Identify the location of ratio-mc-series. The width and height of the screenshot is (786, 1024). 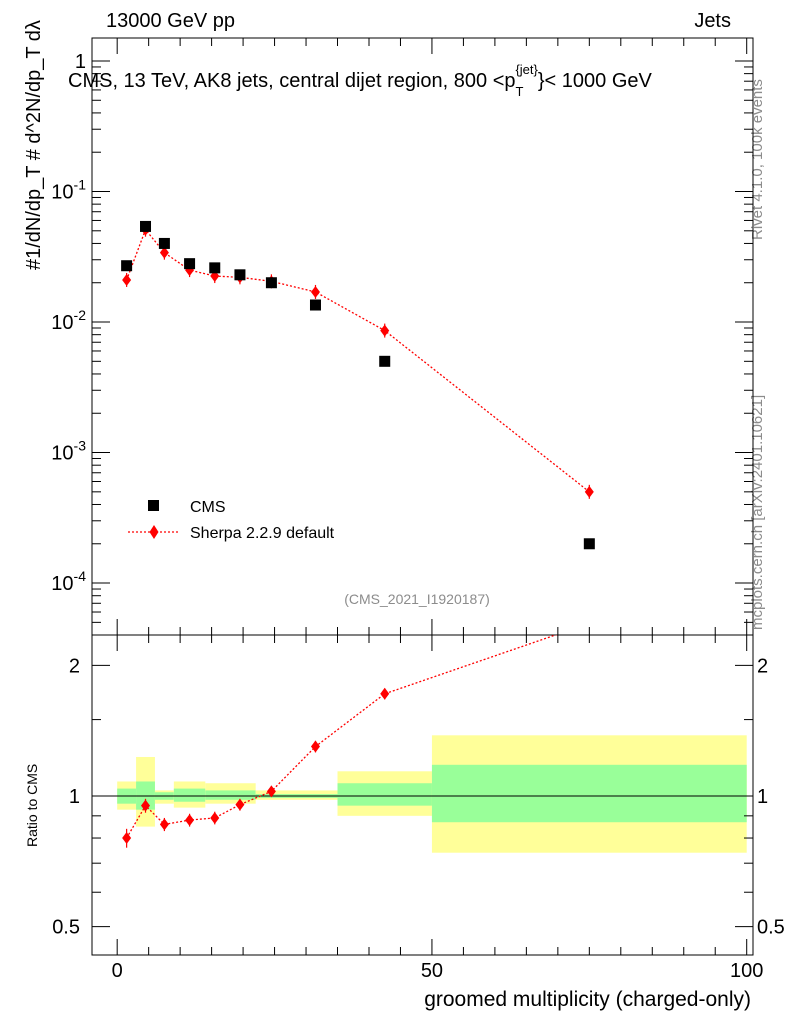
(340, 741).